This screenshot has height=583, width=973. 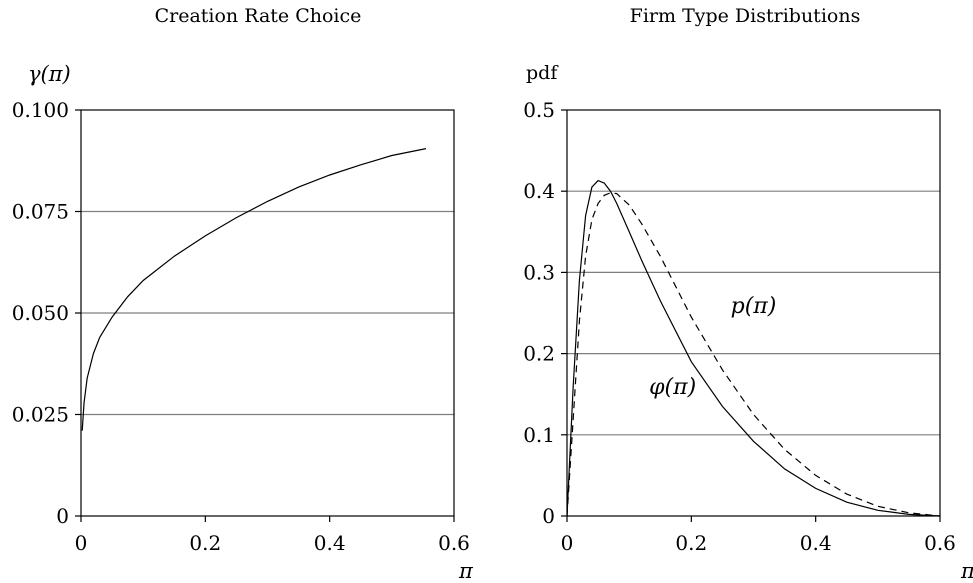 I want to click on left-y-ticks: 0 0.025 0.050 0.075 0.100, so click(x=46, y=313).